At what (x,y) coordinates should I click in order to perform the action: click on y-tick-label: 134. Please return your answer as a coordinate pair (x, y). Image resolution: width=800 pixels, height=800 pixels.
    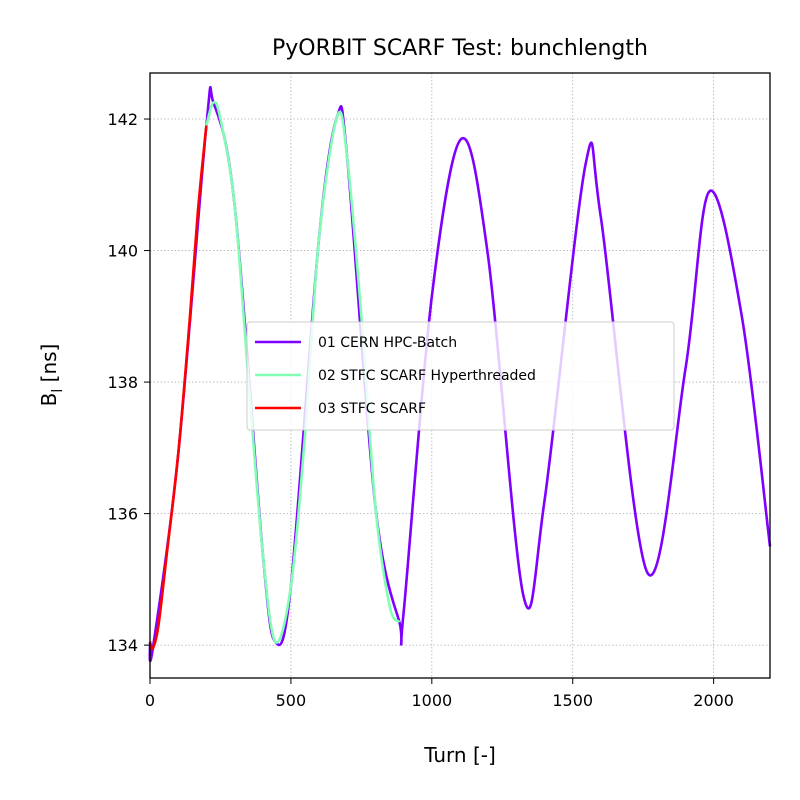
    Looking at the image, I should click on (122, 645).